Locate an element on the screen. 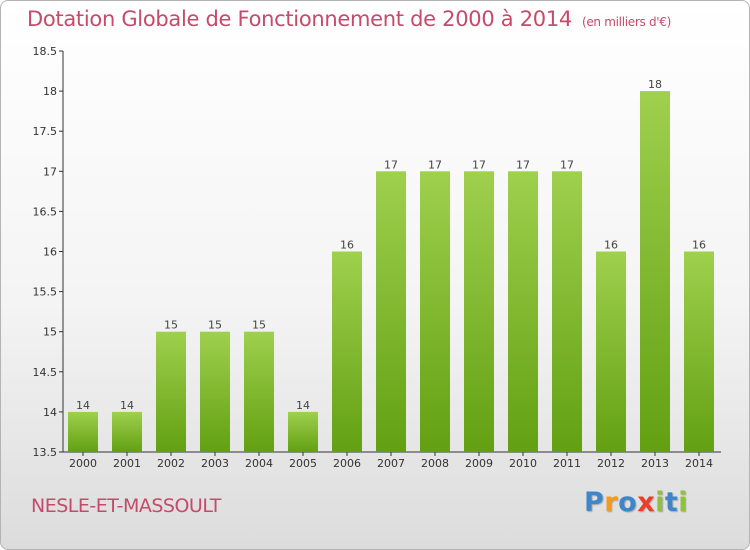 The height and width of the screenshot is (550, 750). x-tick-label: 2002 is located at coordinates (171, 463).